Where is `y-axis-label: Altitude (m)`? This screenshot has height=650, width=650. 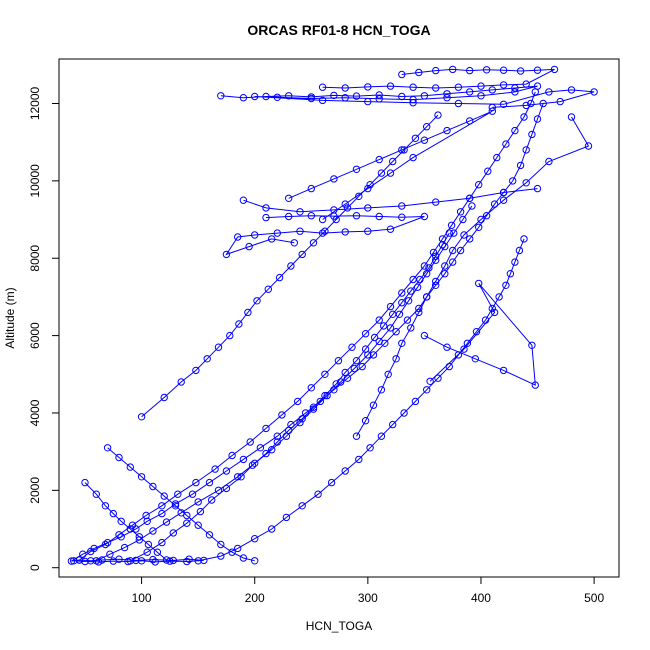 y-axis-label: Altitude (m) is located at coordinates (10, 317).